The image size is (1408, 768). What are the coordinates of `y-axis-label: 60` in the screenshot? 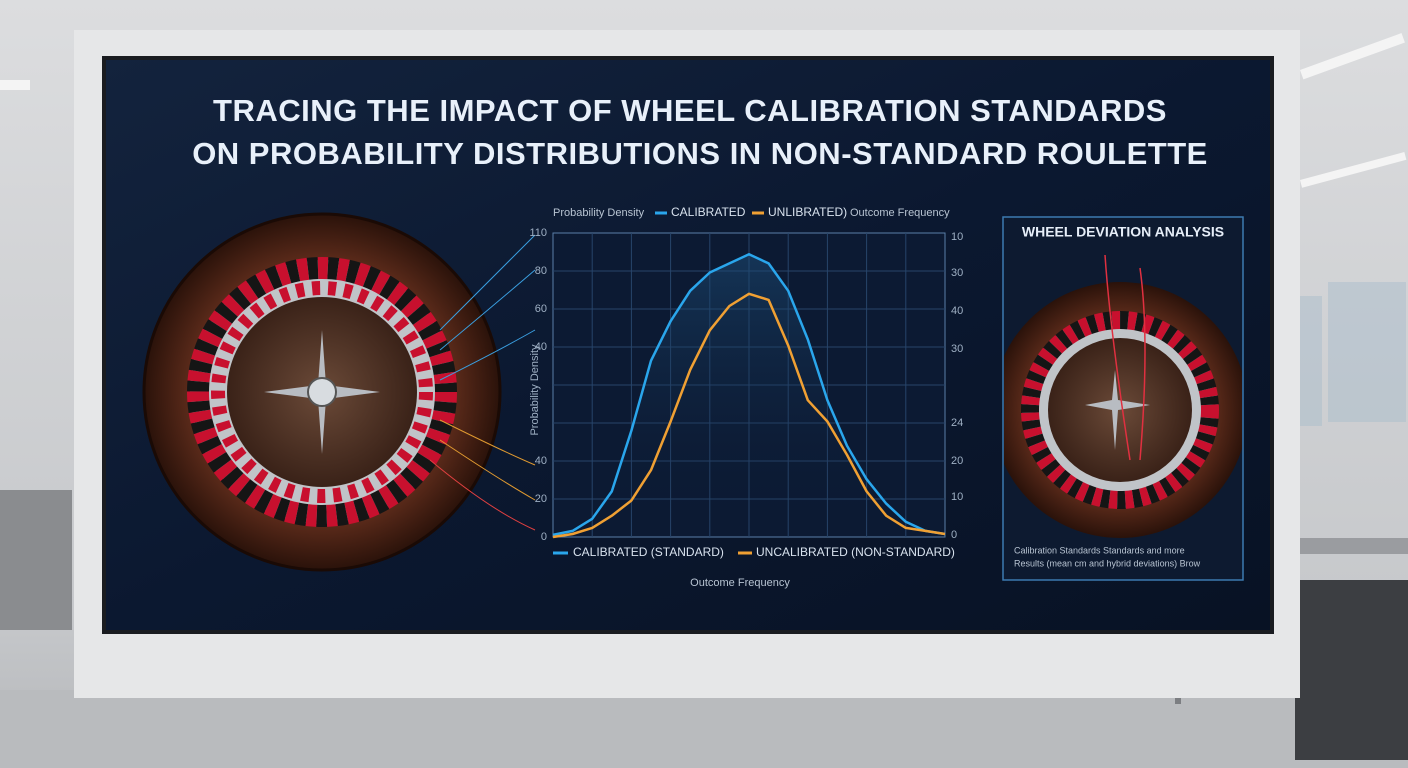 It's located at (541, 309).